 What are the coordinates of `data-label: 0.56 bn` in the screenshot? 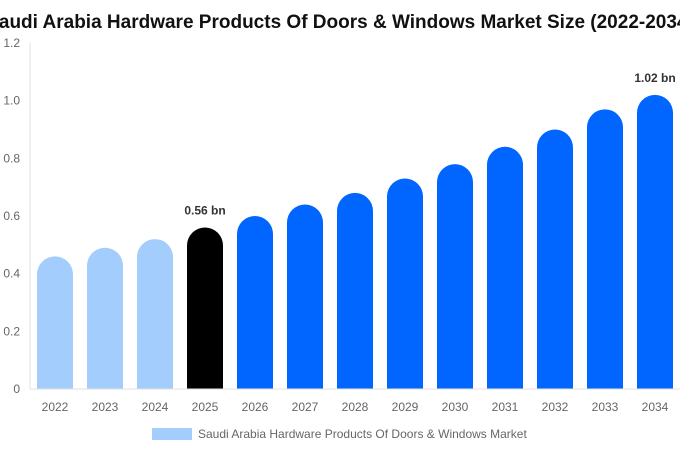 It's located at (204, 211).